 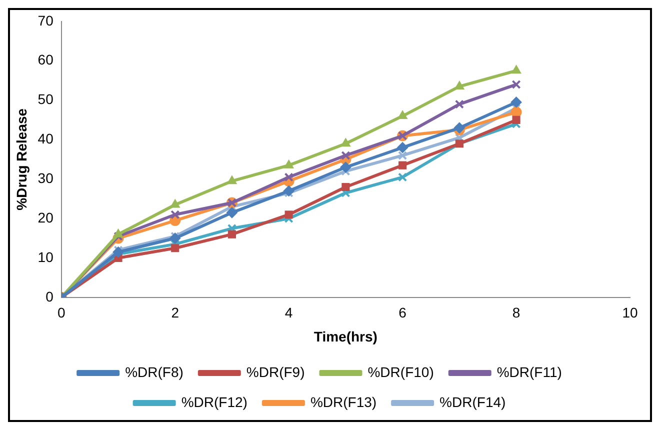 What do you see at coordinates (61, 312) in the screenshot?
I see `x-tick-label: 0` at bounding box center [61, 312].